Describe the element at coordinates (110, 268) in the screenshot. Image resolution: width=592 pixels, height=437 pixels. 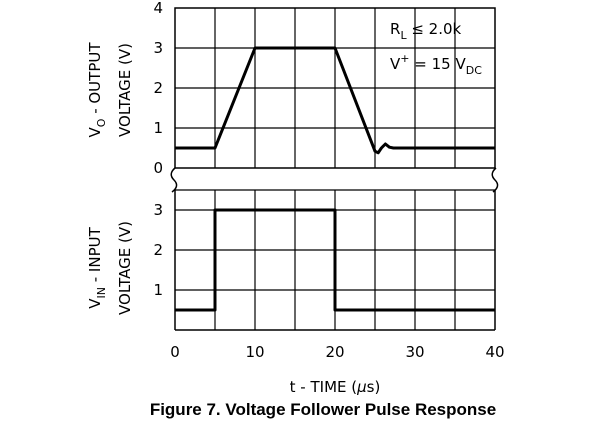
I see `input-ylabel: VIN - INPUT VOLTAGE (V)` at that location.